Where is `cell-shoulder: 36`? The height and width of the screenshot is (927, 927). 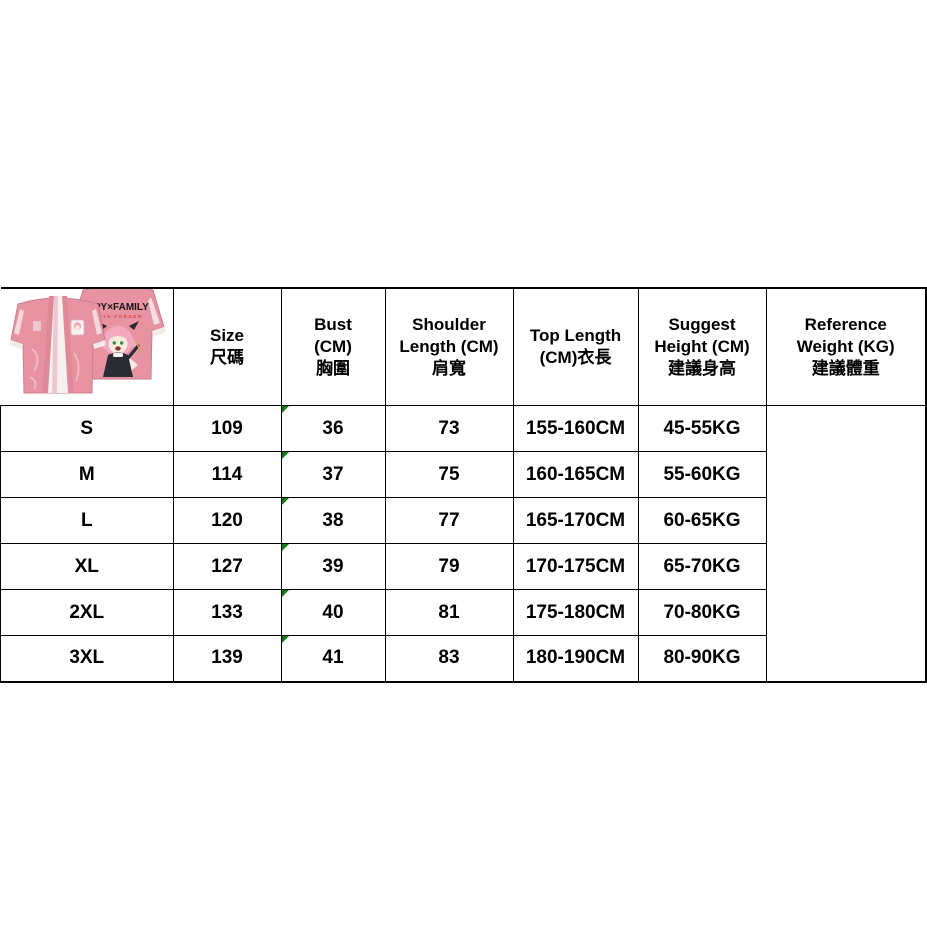
cell-shoulder: 36 is located at coordinates (333, 428).